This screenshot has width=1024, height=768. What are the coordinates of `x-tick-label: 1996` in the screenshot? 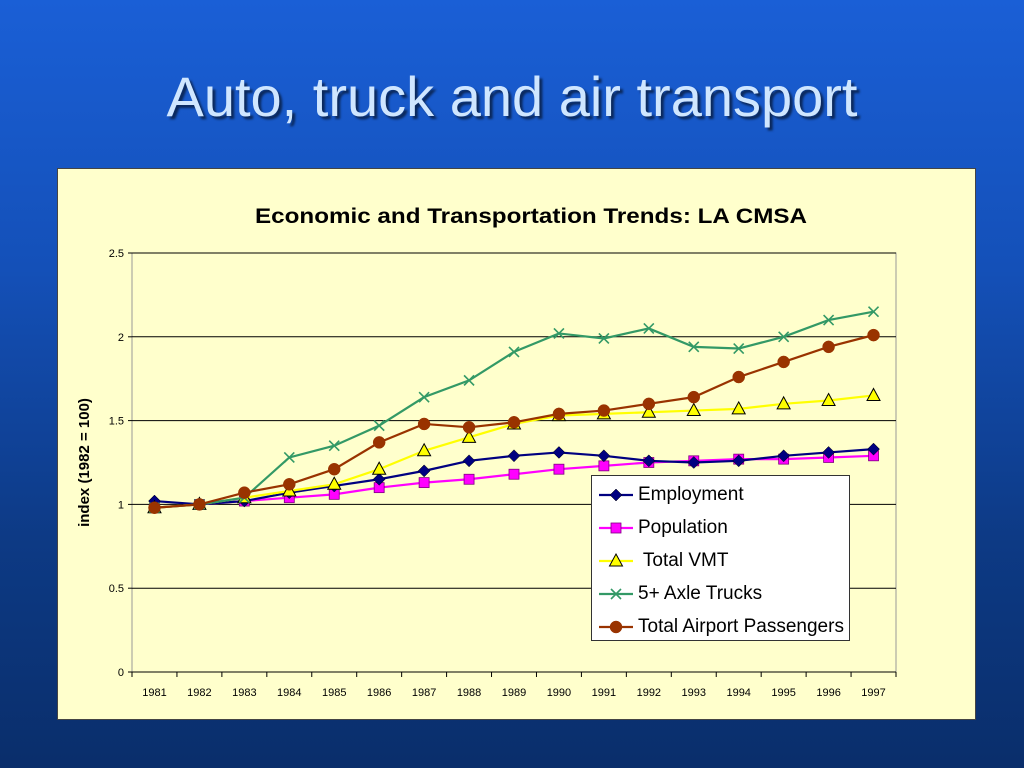 It's located at (828, 693).